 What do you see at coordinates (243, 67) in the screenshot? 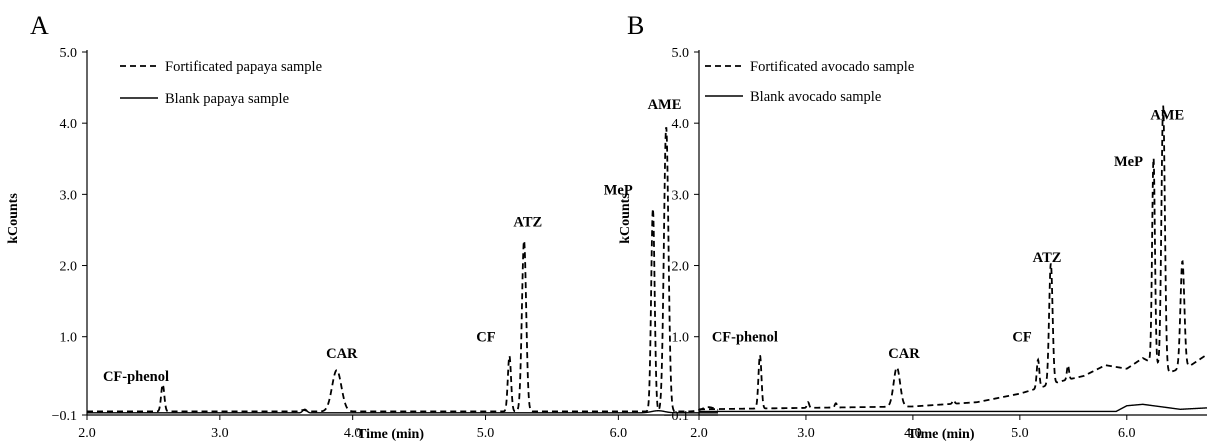
I see `legend-entry: Fortificated papaya sample` at bounding box center [243, 67].